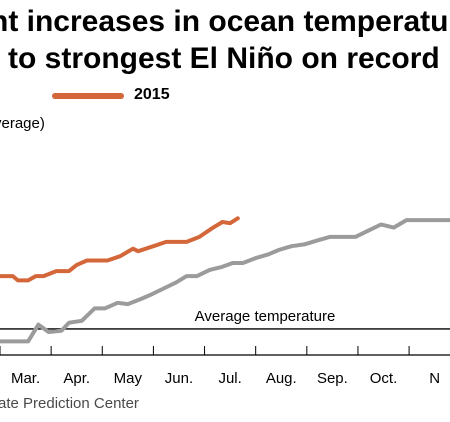 This screenshot has height=422, width=450. I want to click on chart-title-line-1: nt increases in ocean temperatu, so click(224, 21).